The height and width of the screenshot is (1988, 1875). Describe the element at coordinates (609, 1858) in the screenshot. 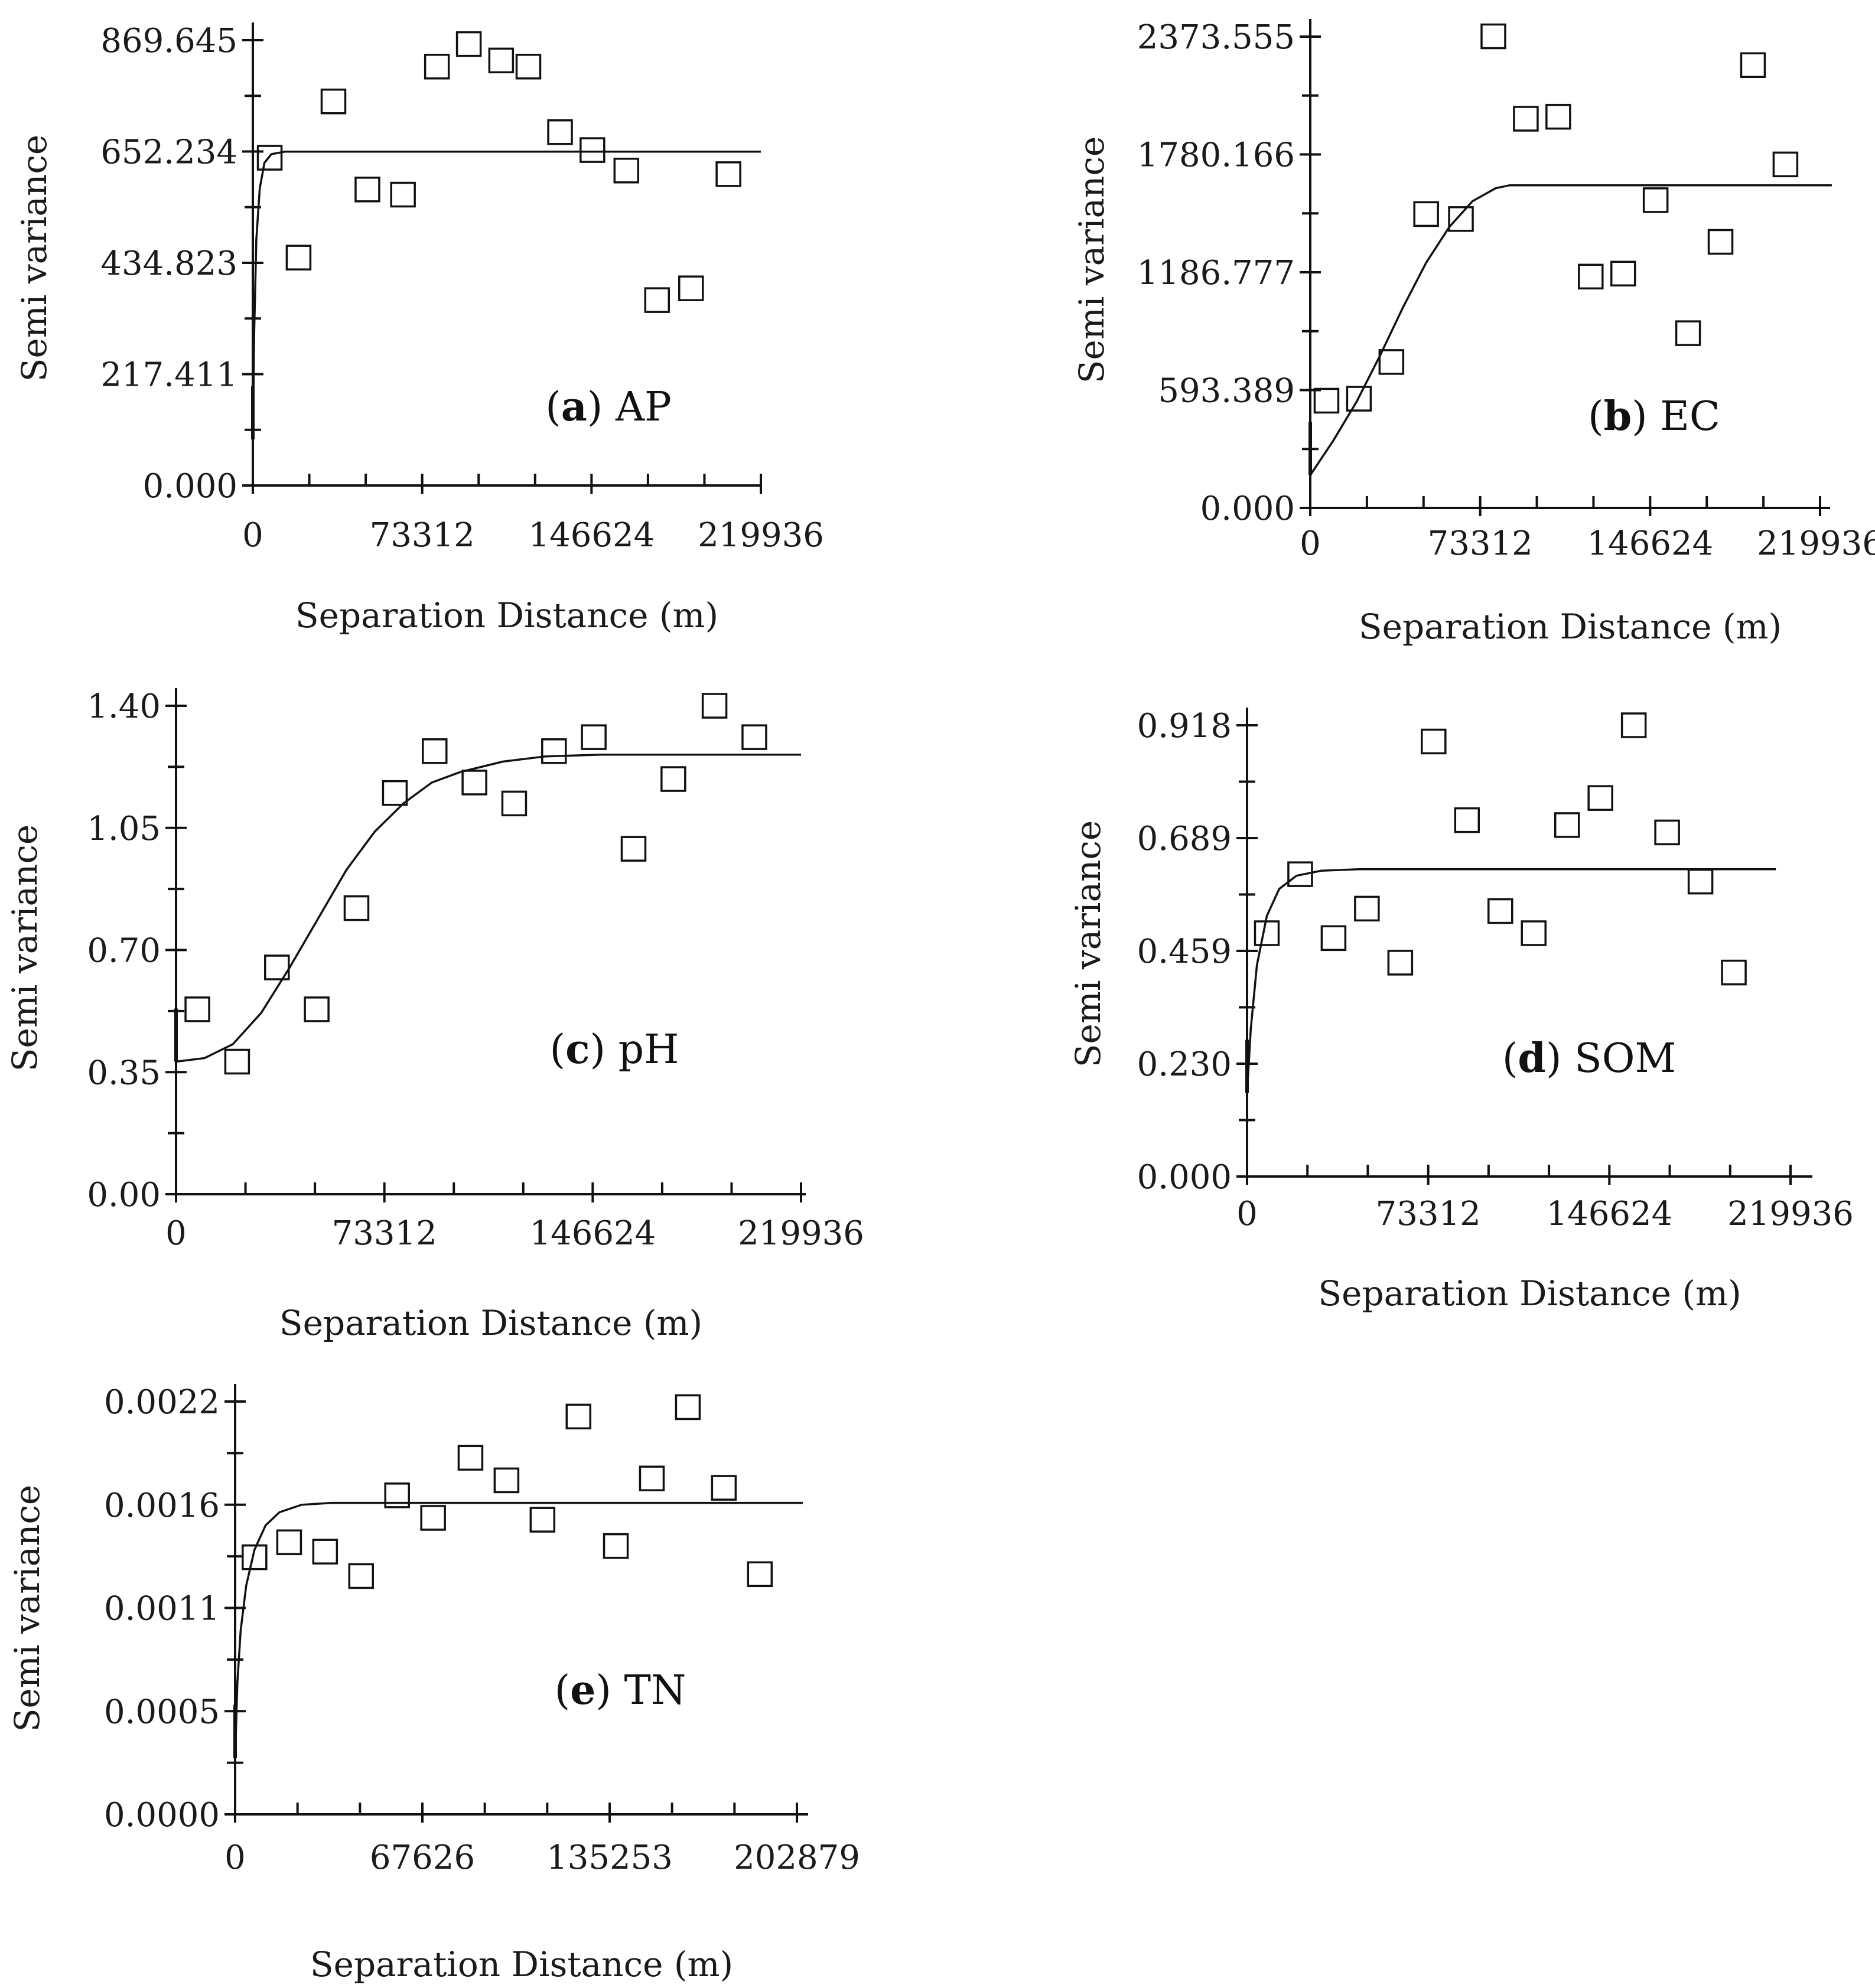

I see `x-tick-label: 135253` at that location.